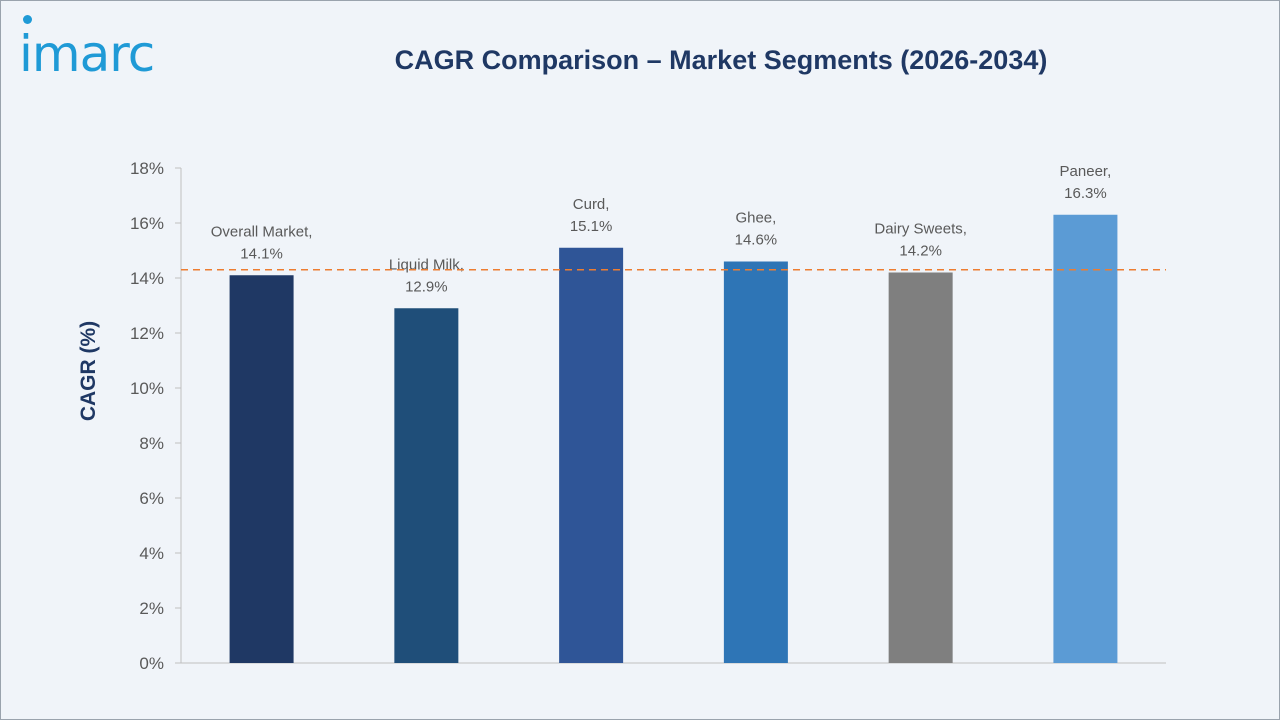 This screenshot has height=720, width=1280. I want to click on y-tick-label: 14%, so click(147, 278).